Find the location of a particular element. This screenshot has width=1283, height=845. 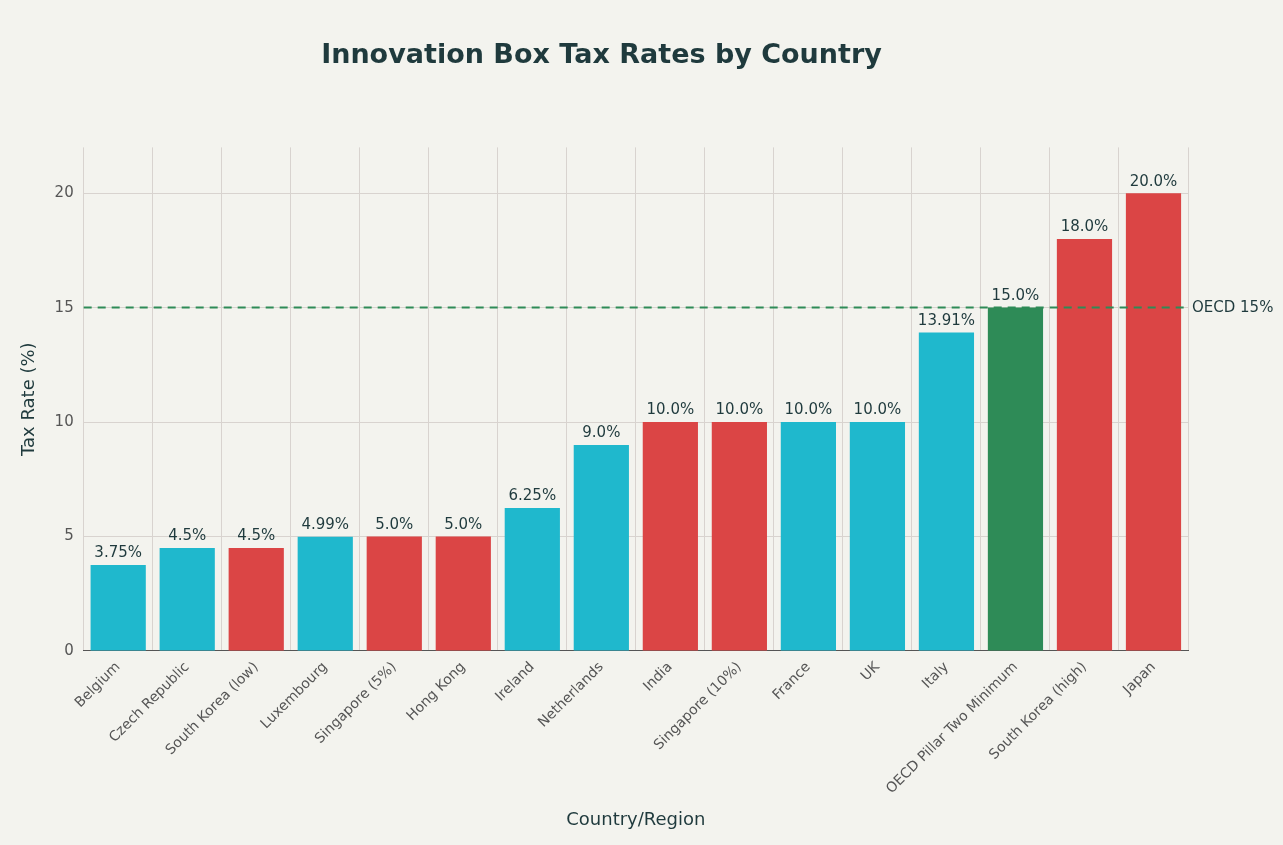

data-label: 15.0% is located at coordinates (1015, 295).